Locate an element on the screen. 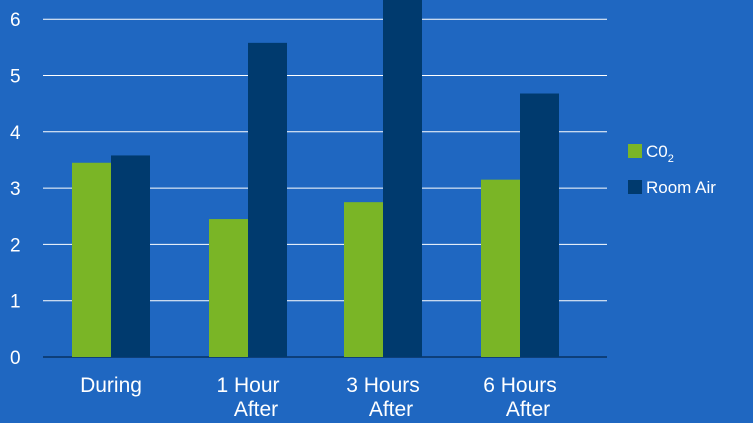  legend: C02 Room Air is located at coordinates (672, 169).